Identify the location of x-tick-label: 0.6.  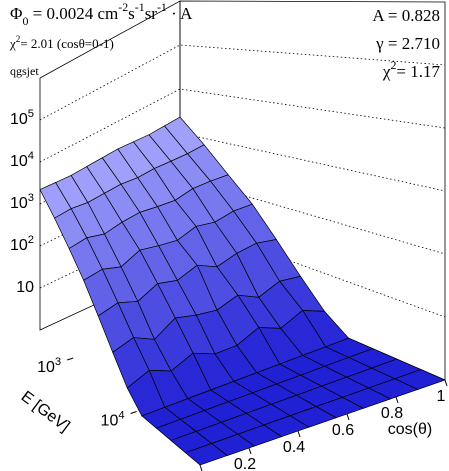
(343, 430).